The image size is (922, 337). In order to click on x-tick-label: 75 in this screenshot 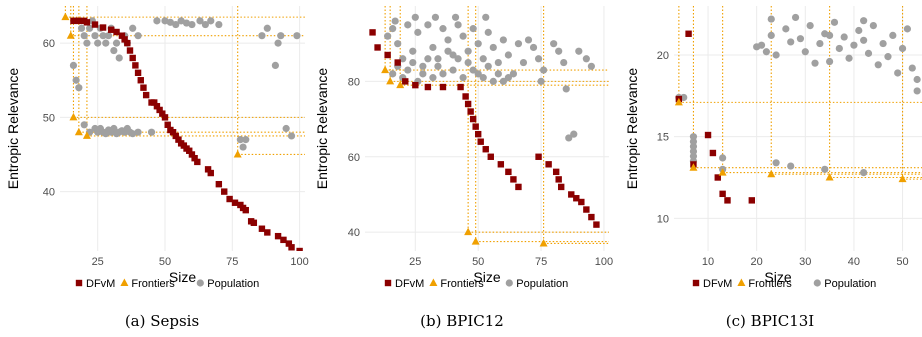, I will do `click(232, 262)`.